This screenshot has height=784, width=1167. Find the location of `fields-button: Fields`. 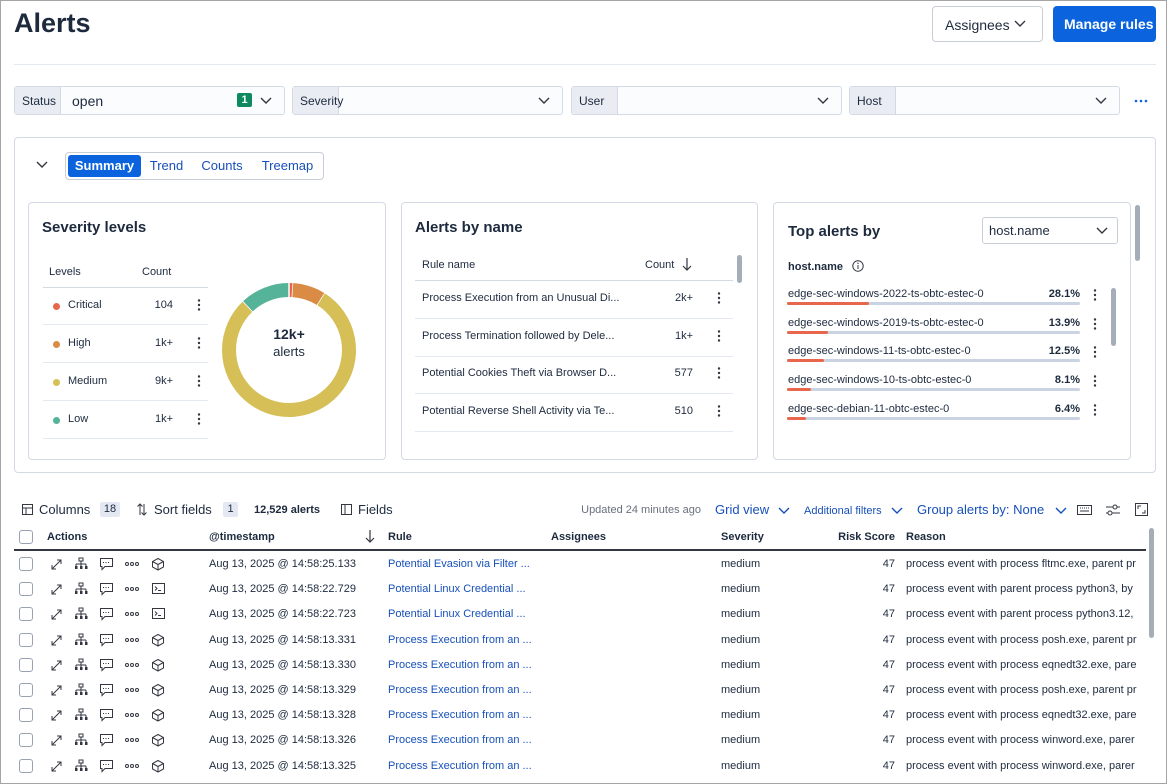

fields-button: Fields is located at coordinates (375, 509).